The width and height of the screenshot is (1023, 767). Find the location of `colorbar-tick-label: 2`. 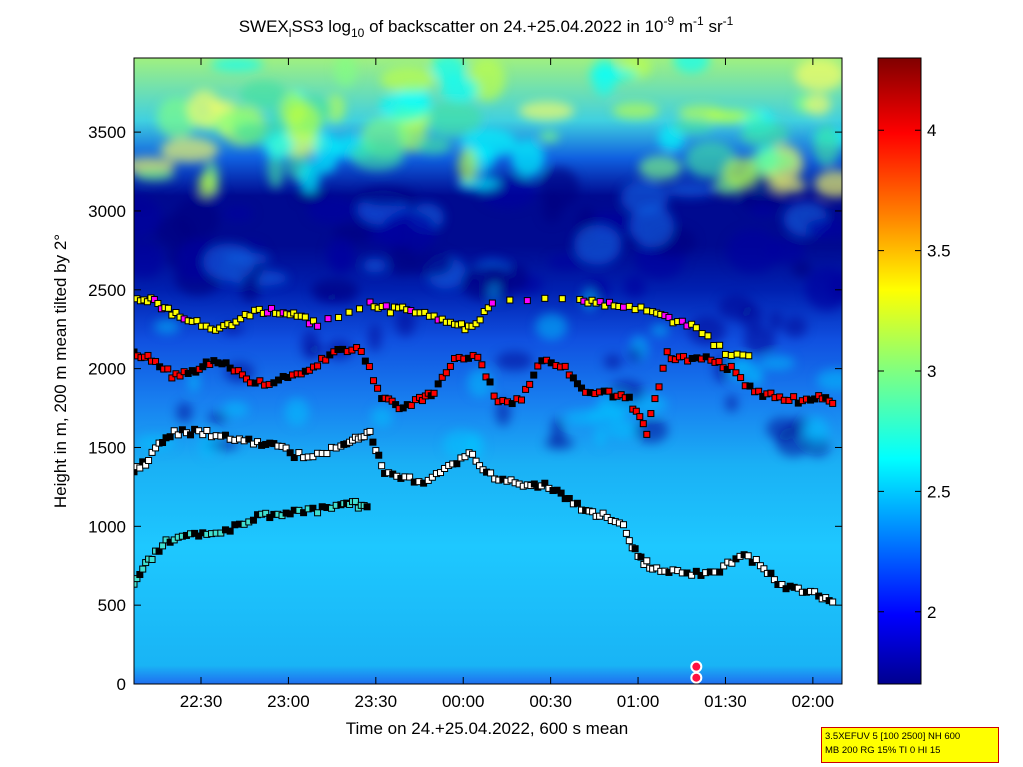

colorbar-tick-label: 2 is located at coordinates (931, 612).